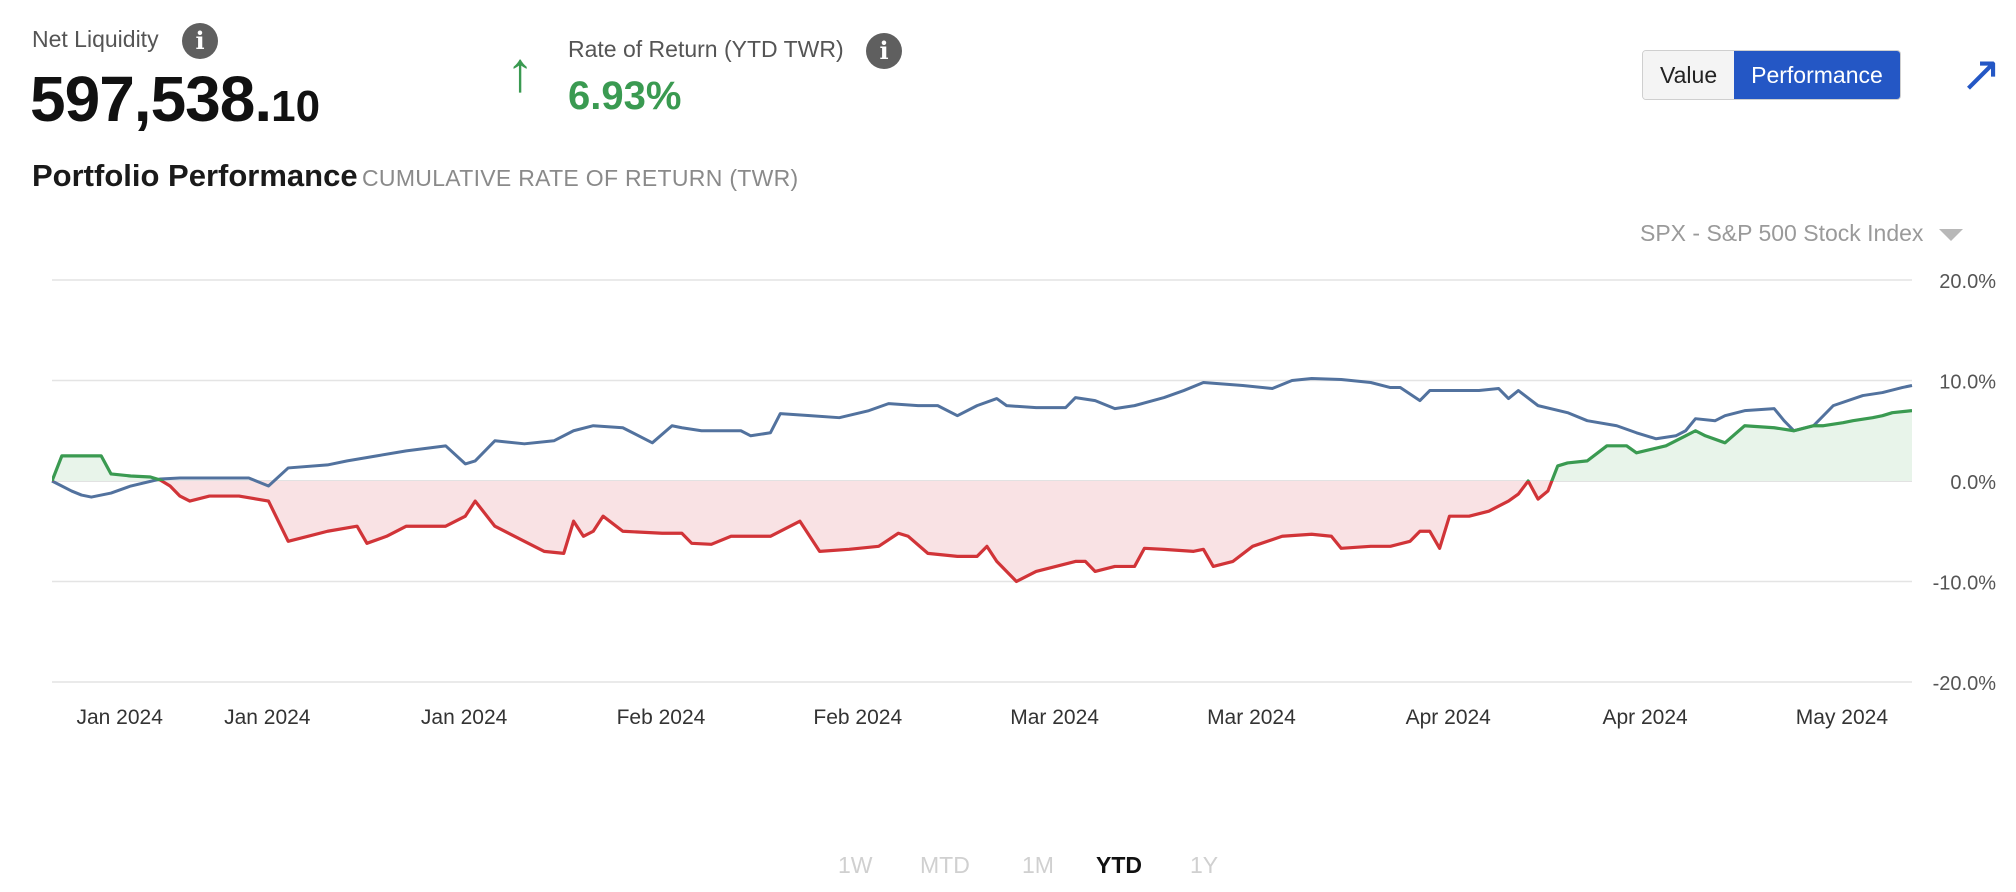 The width and height of the screenshot is (2016, 892). Describe the element at coordinates (884, 51) in the screenshot. I see `ror-info-icon: i` at that location.